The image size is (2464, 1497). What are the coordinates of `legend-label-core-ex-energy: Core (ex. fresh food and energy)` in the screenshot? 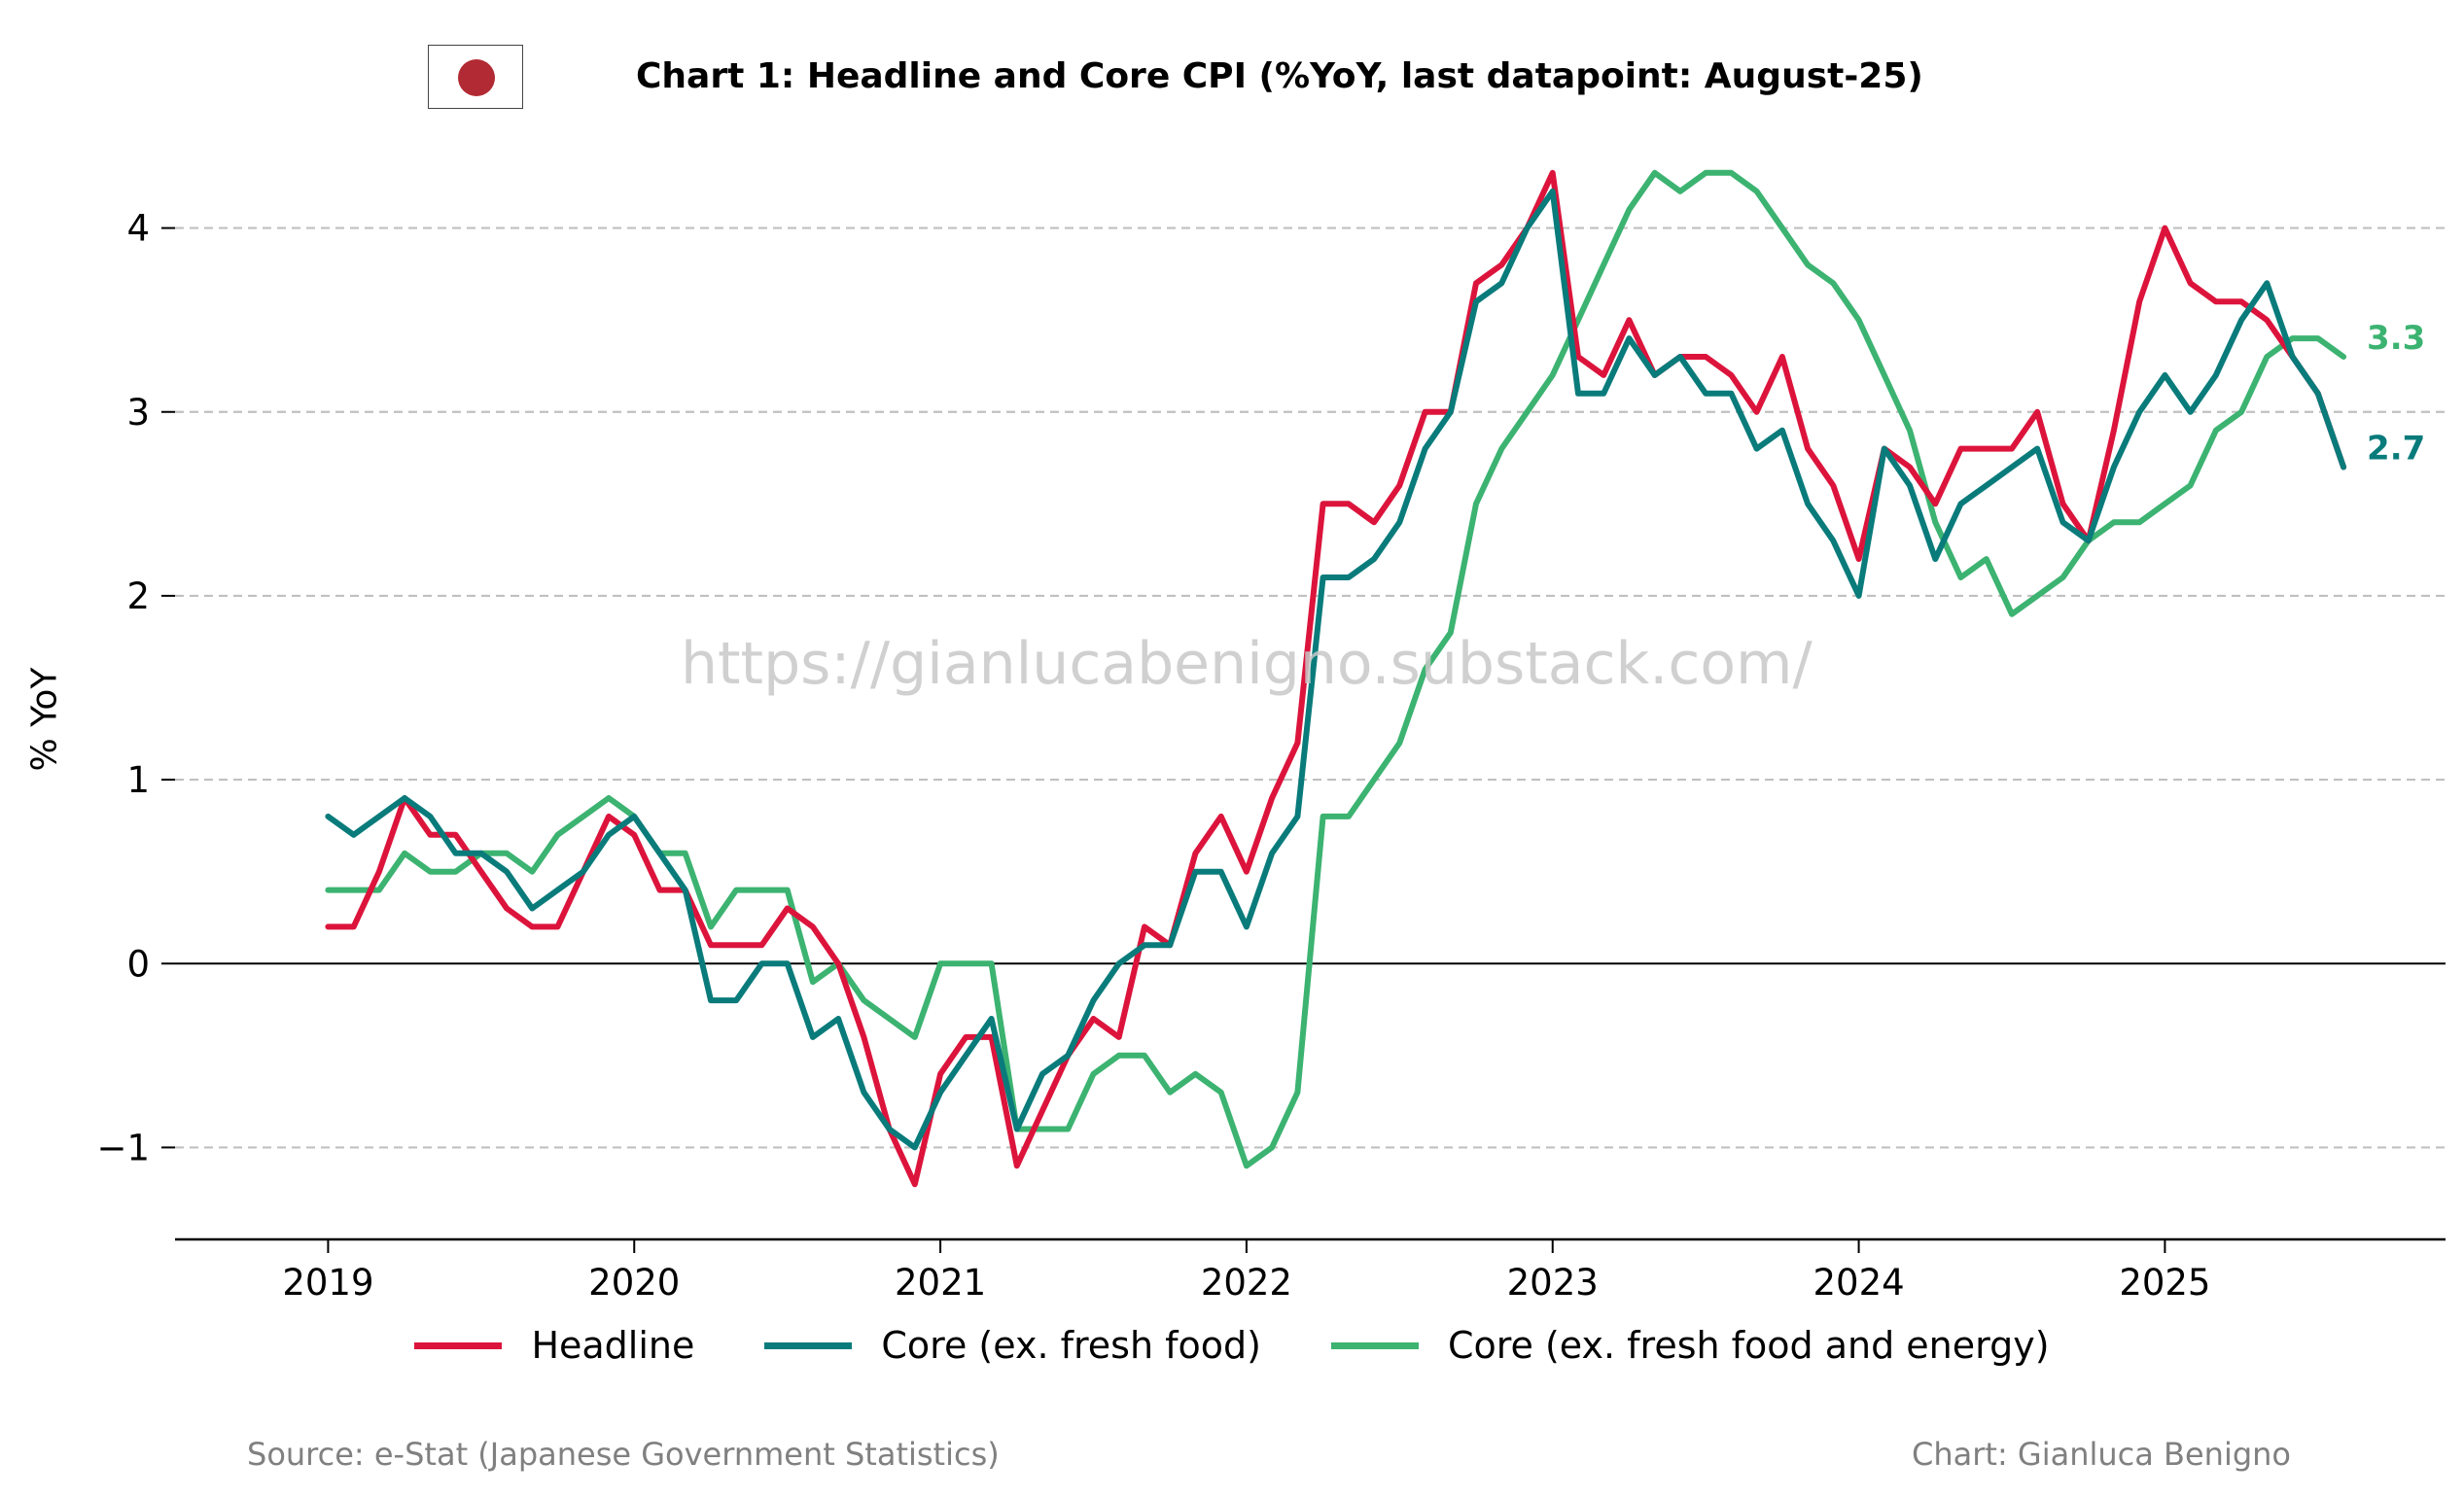 It's located at (1748, 1345).